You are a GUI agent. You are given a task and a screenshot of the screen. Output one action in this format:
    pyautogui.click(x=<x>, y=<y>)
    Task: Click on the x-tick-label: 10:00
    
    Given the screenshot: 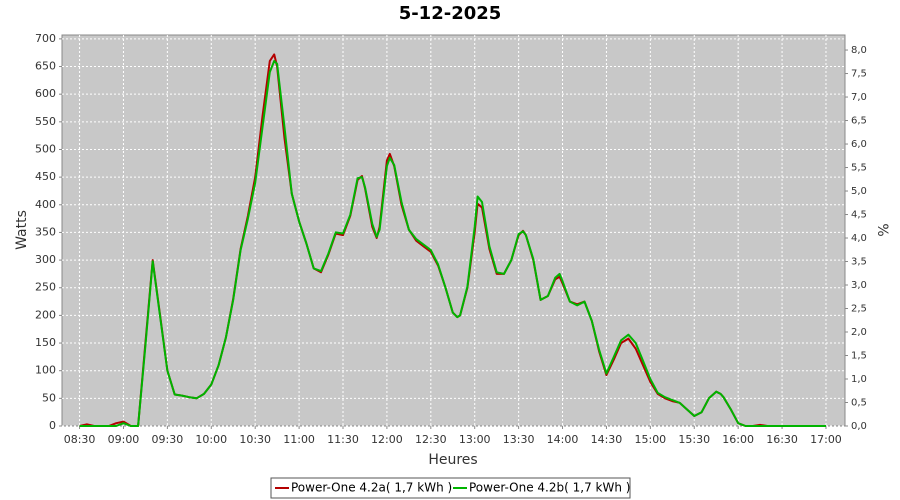 What is the action you would take?
    pyautogui.click(x=211, y=439)
    